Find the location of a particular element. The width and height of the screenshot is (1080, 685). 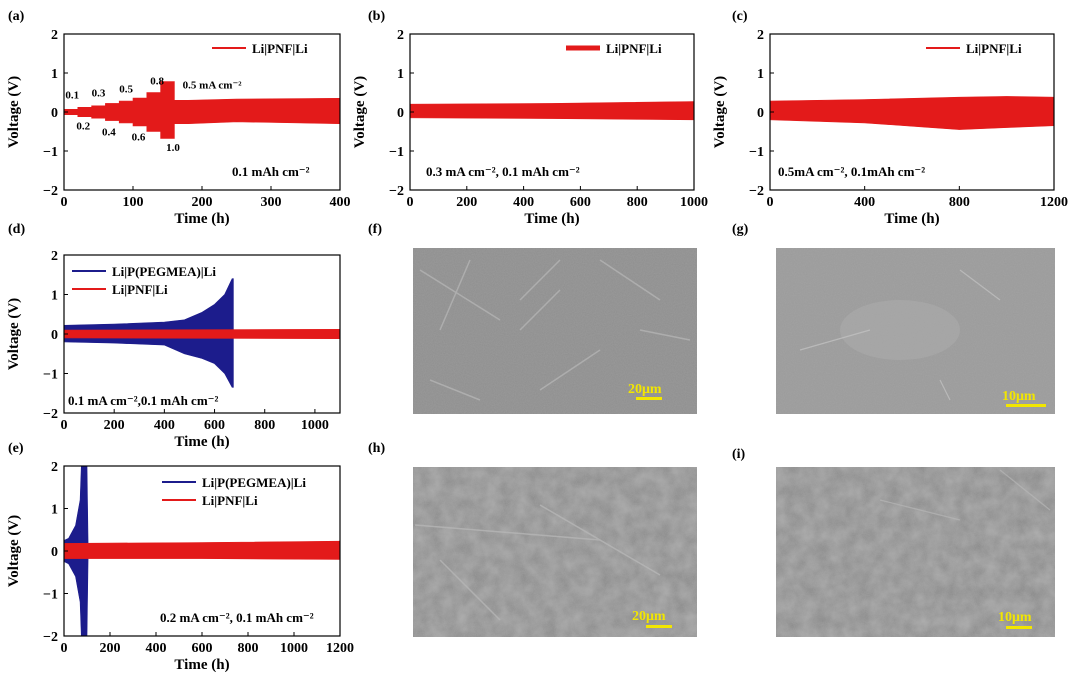

y-tick-label-b-4: 2 is located at coordinates (400, 35).